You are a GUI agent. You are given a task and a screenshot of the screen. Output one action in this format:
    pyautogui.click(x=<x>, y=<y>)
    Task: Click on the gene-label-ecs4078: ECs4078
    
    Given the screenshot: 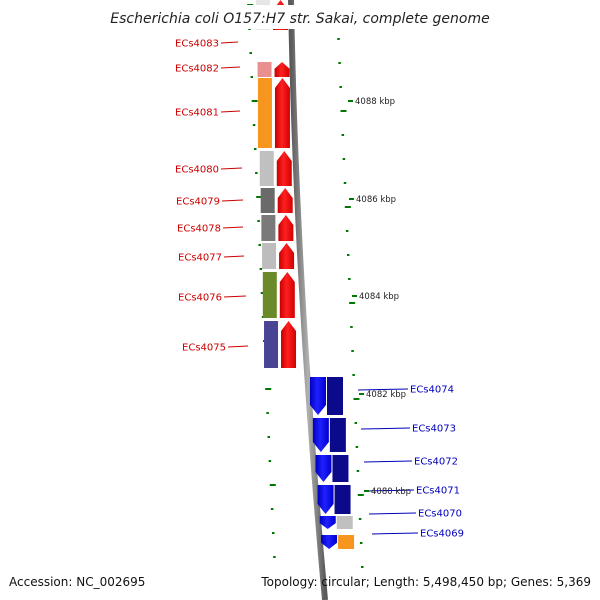 What is the action you would take?
    pyautogui.click(x=199, y=229)
    